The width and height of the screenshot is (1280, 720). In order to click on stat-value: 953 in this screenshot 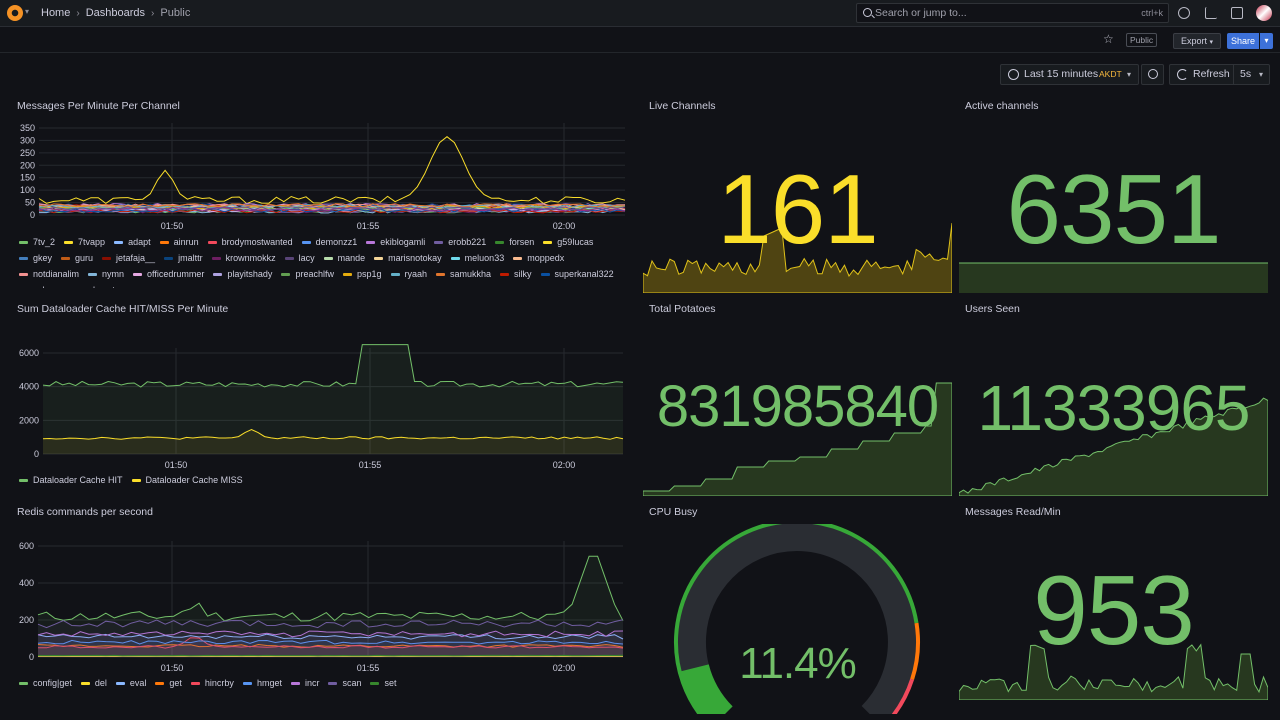, I will do `click(1114, 610)`.